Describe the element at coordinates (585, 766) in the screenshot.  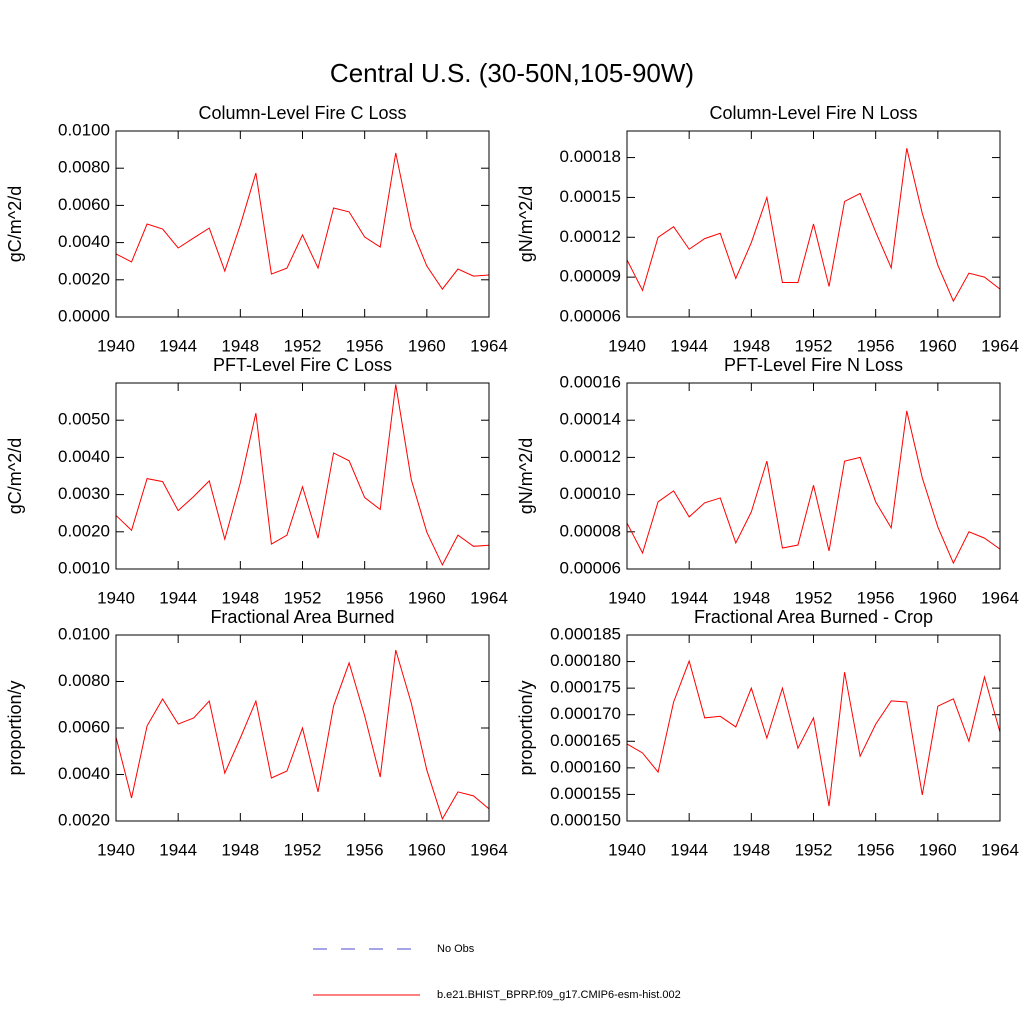
I see `y-tick-label: 0.000160` at that location.